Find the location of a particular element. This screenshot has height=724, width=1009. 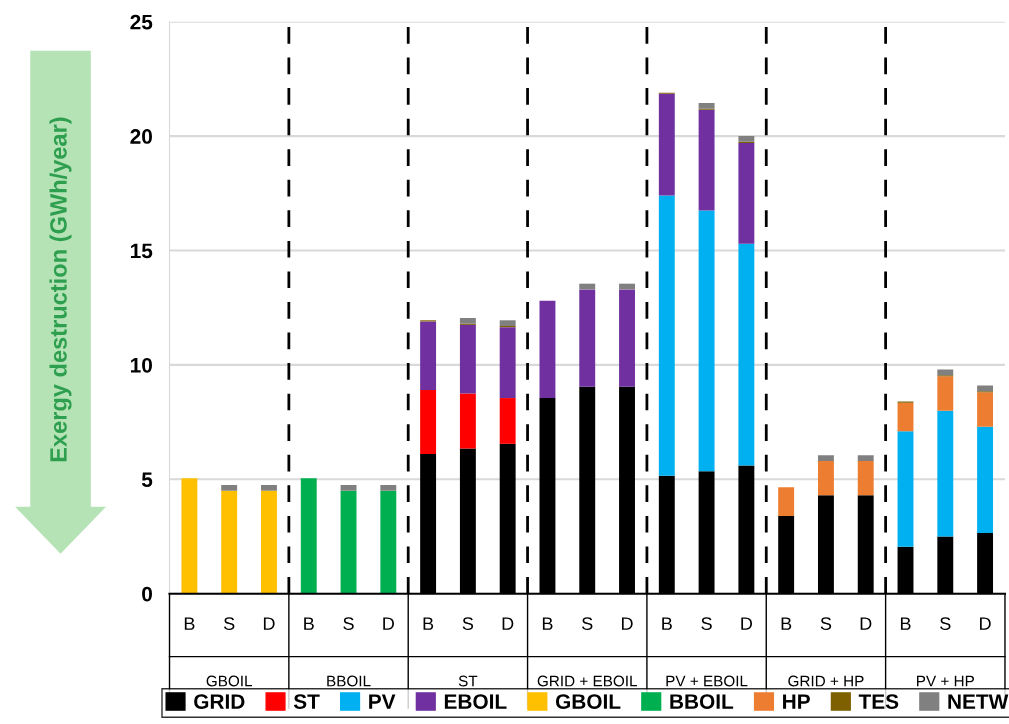

legend-label: GRID is located at coordinates (219, 701).